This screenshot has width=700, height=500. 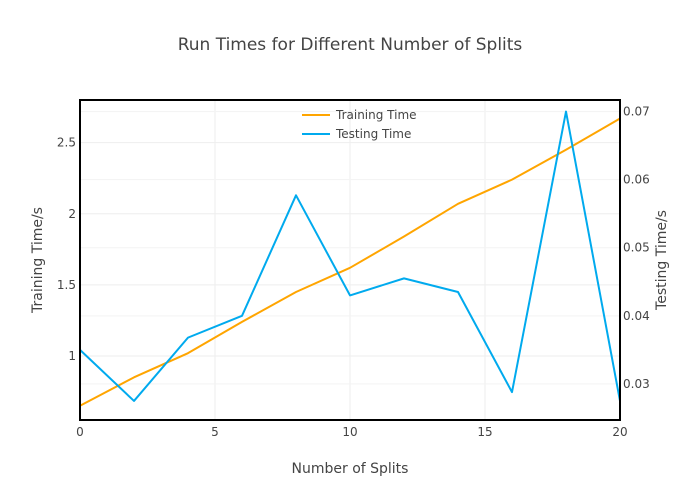 I want to click on x-tick-label: 5, so click(x=215, y=432).